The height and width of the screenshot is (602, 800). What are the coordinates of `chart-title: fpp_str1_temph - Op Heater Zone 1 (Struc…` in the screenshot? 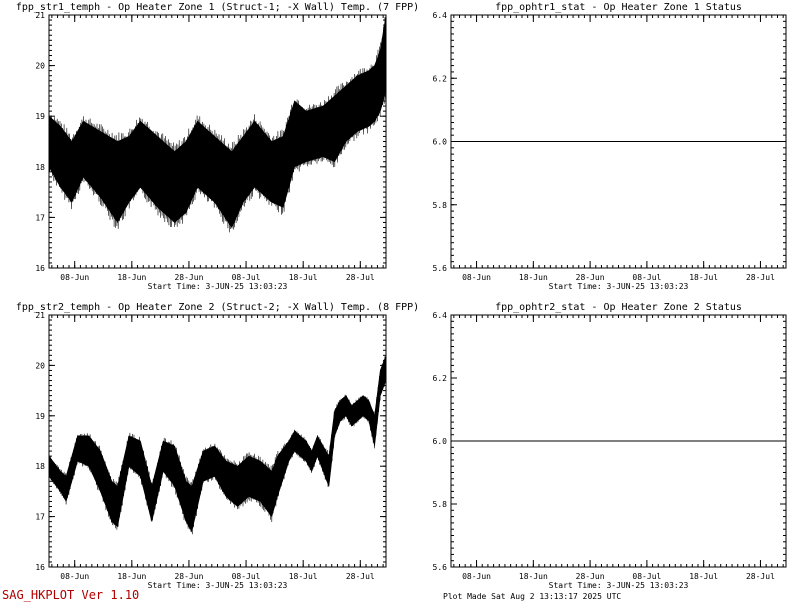 It's located at (217, 7).